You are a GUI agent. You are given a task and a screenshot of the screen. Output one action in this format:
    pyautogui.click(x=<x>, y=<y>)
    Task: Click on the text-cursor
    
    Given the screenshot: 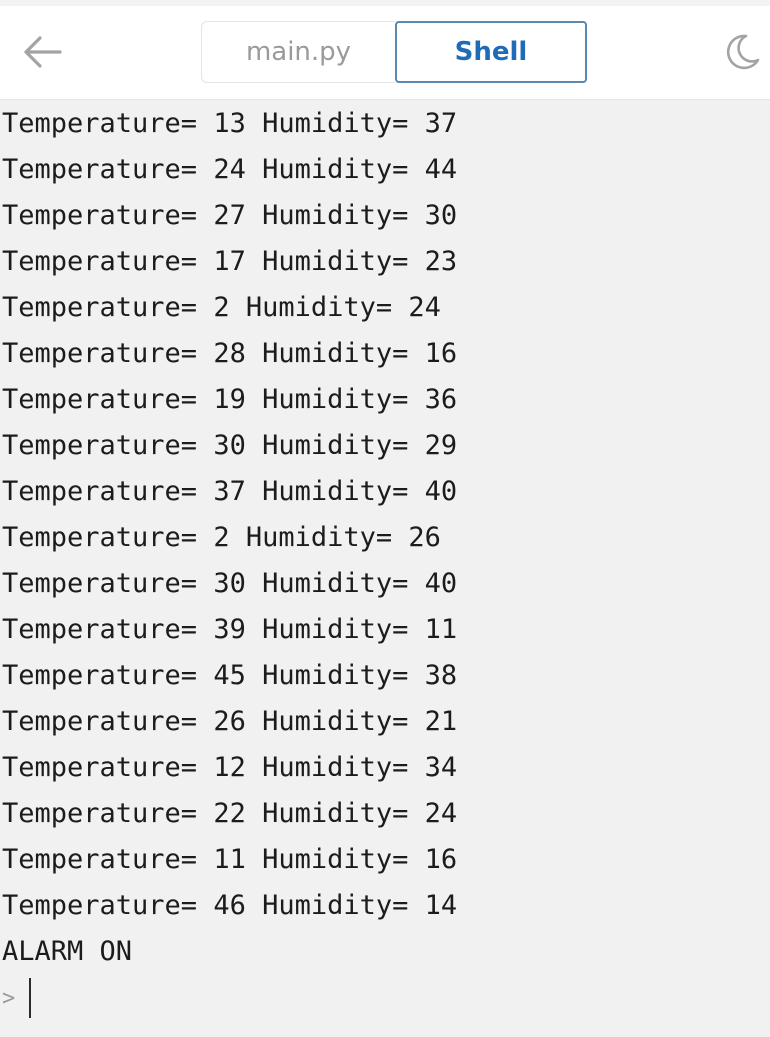 What is the action you would take?
    pyautogui.click(x=30, y=998)
    